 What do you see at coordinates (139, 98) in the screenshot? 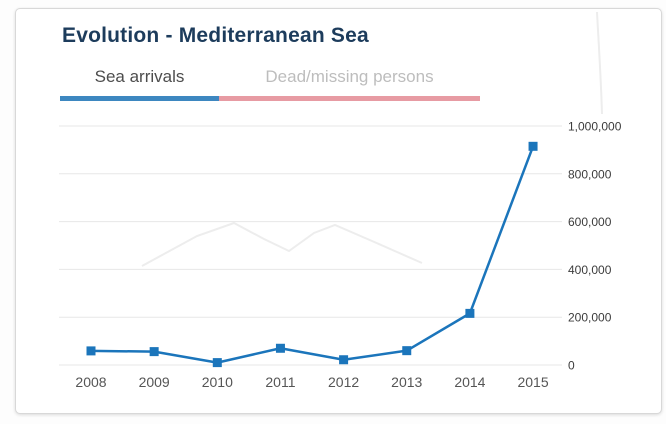
I see `tab-sea-arrivals-underline` at bounding box center [139, 98].